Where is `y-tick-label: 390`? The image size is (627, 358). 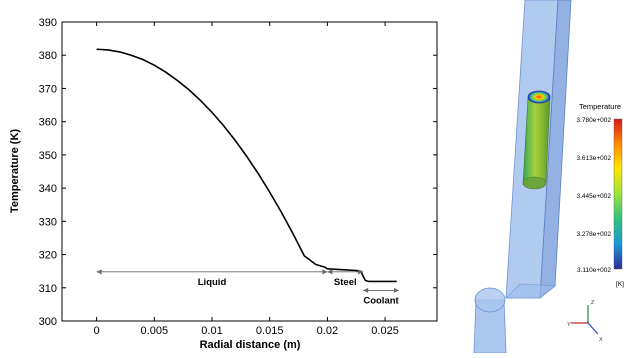 y-tick-label: 390 is located at coordinates (48, 23).